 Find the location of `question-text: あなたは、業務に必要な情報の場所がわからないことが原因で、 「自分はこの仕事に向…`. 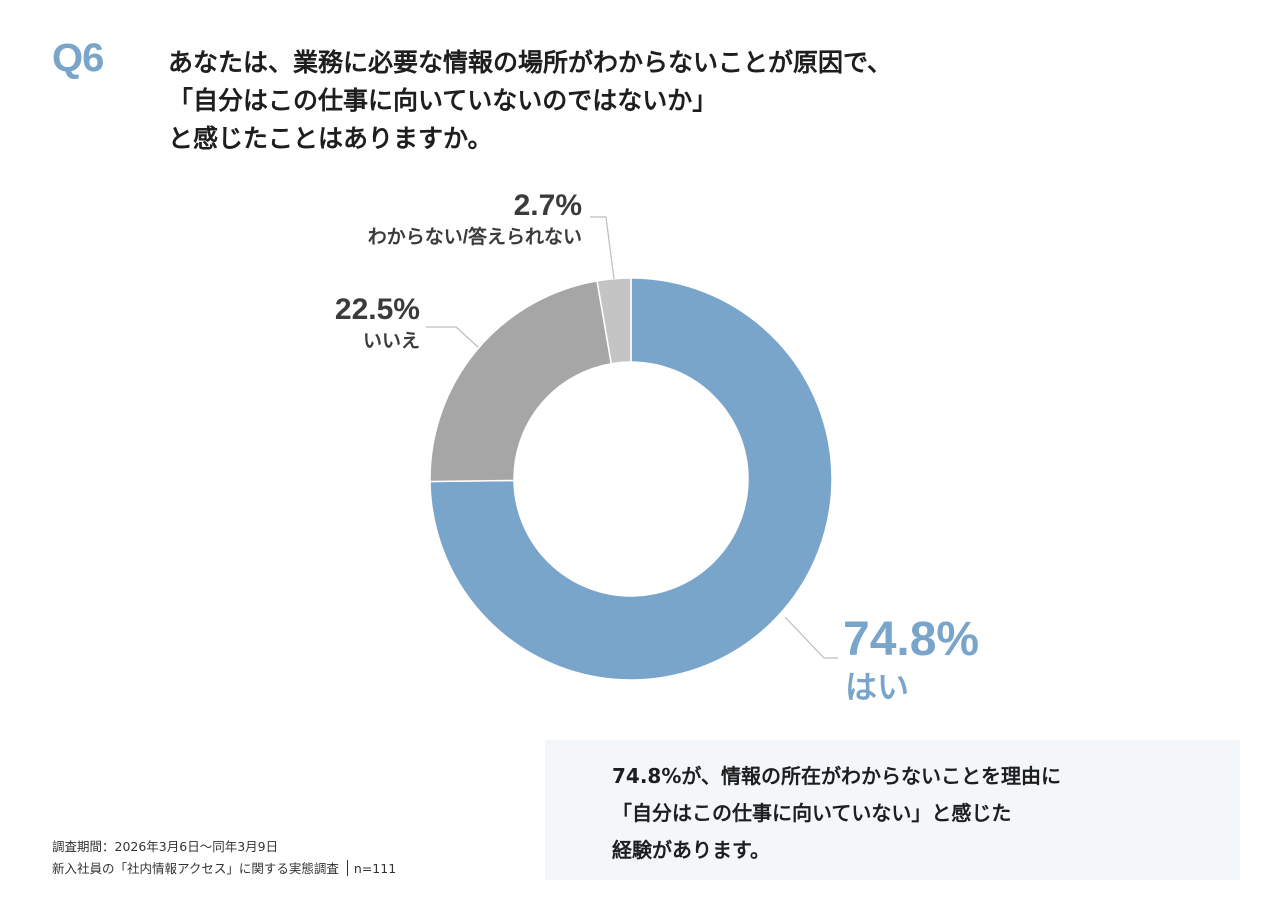

question-text: あなたは、業務に必要な情報の場所がわからないことが原因で、 「自分はこの仕事に向… is located at coordinates (668, 101).